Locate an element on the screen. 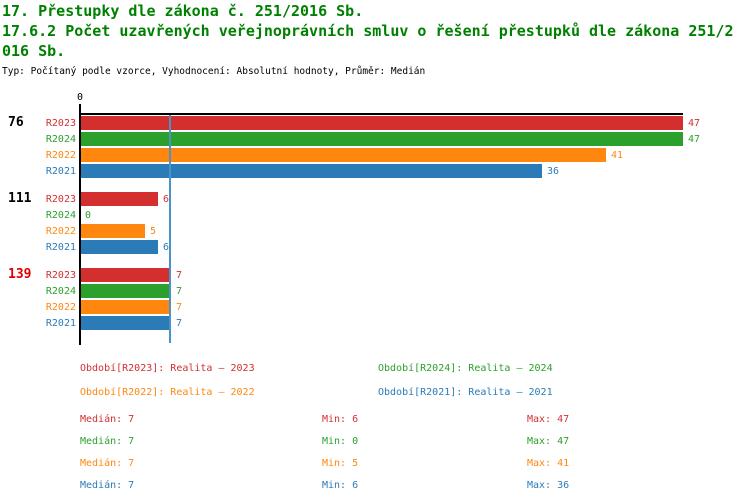 The height and width of the screenshot is (498, 750). bar-111-r2021 is located at coordinates (119, 247).